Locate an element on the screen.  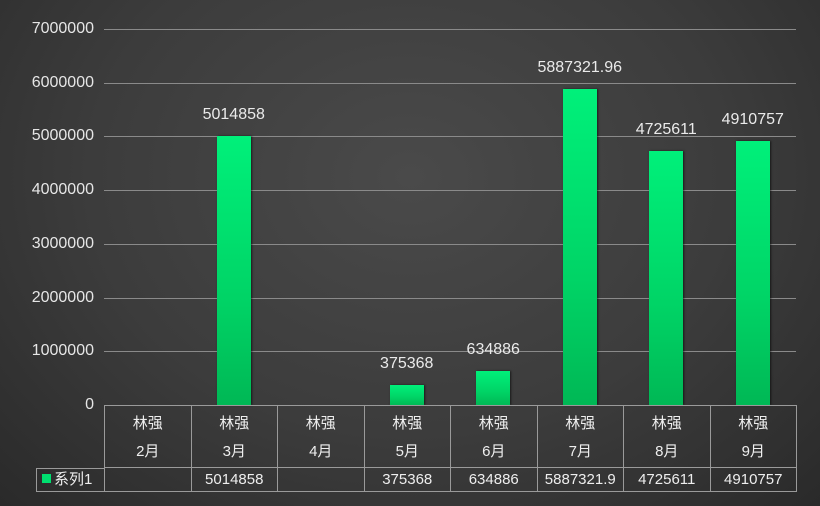
data-label: 634886 is located at coordinates (493, 349).